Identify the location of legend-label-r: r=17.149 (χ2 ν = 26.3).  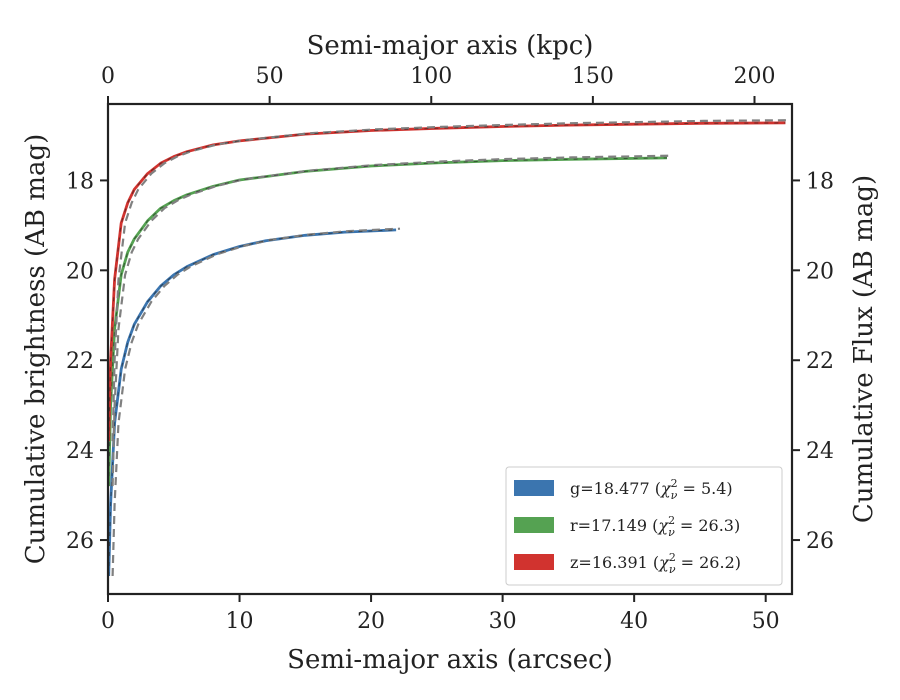
(655, 526).